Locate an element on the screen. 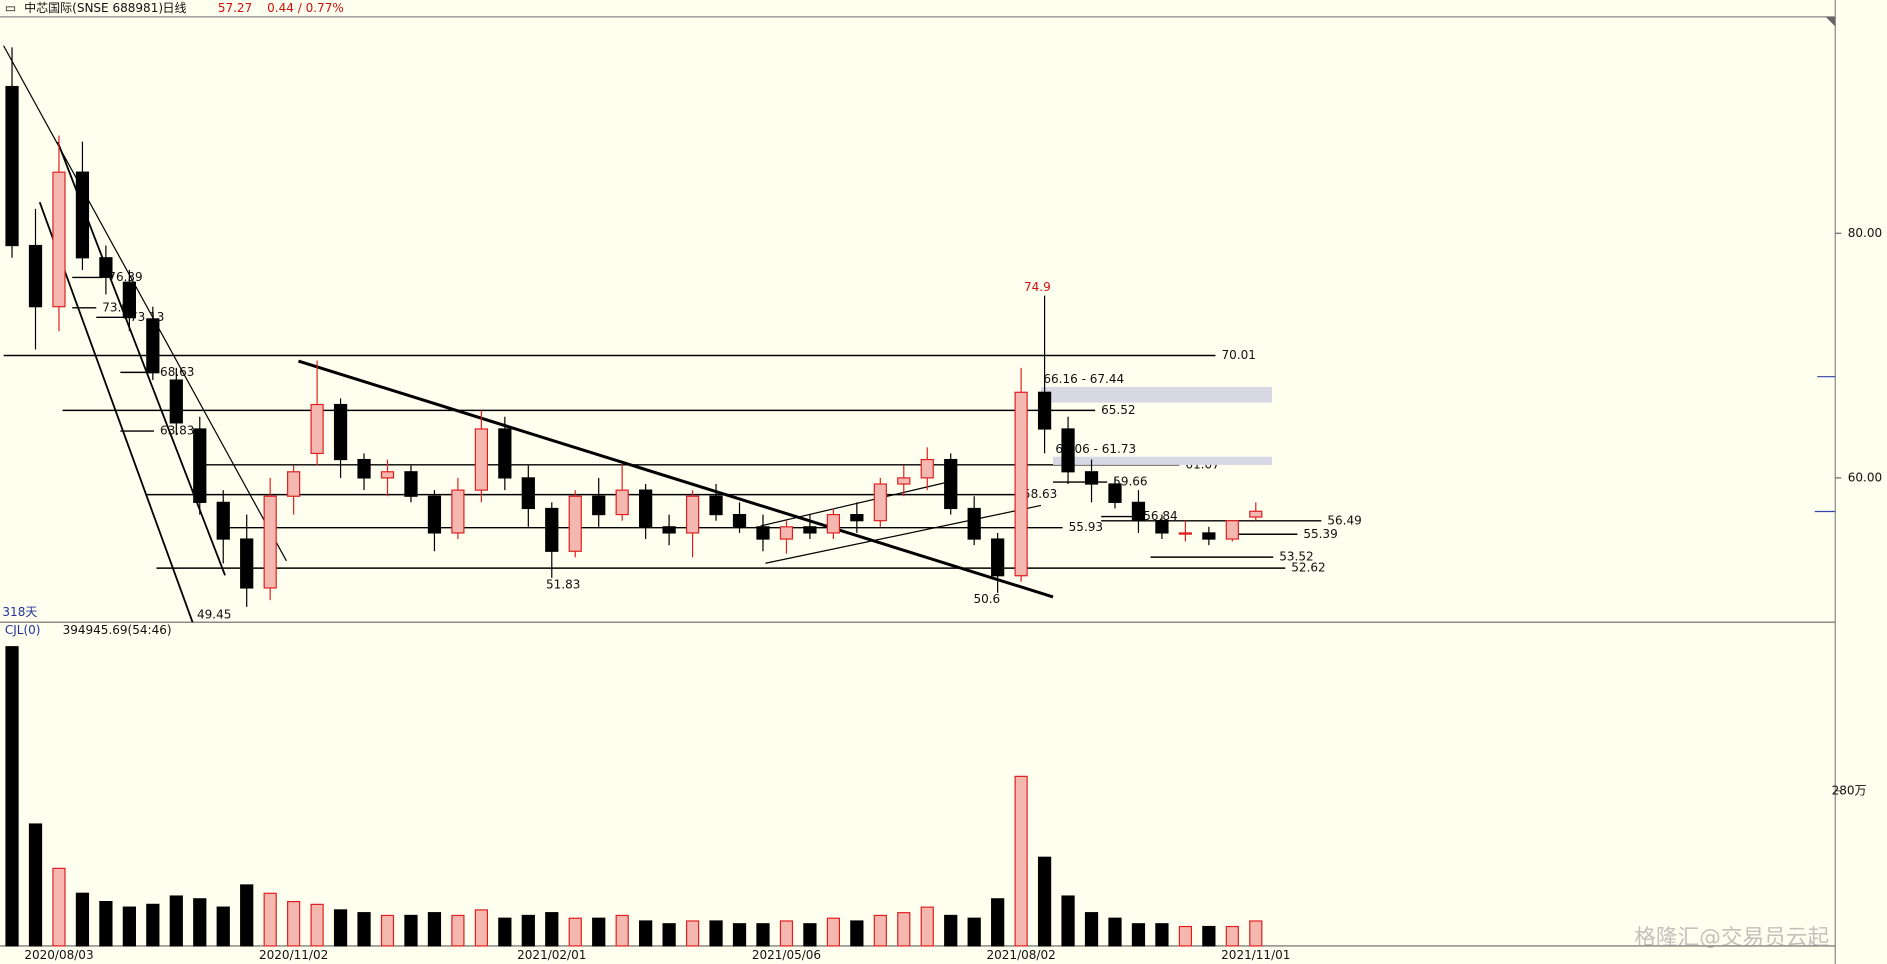 This screenshot has height=964, width=1887. level-label: 56.84 is located at coordinates (1160, 516).